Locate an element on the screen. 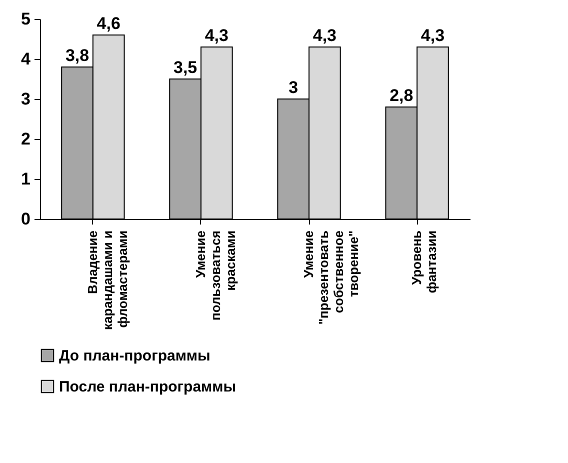 The height and width of the screenshot is (463, 568). y-tick-label: 2 is located at coordinates (25, 139).